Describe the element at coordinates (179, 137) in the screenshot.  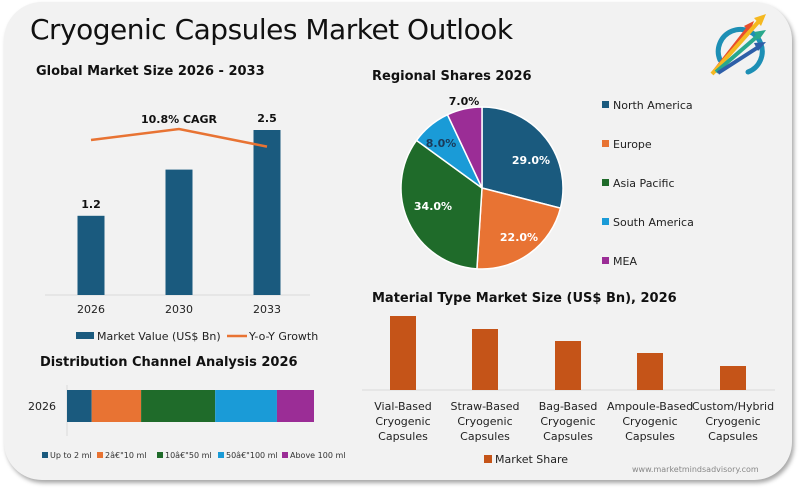
I see `yoy-growth-line` at that location.